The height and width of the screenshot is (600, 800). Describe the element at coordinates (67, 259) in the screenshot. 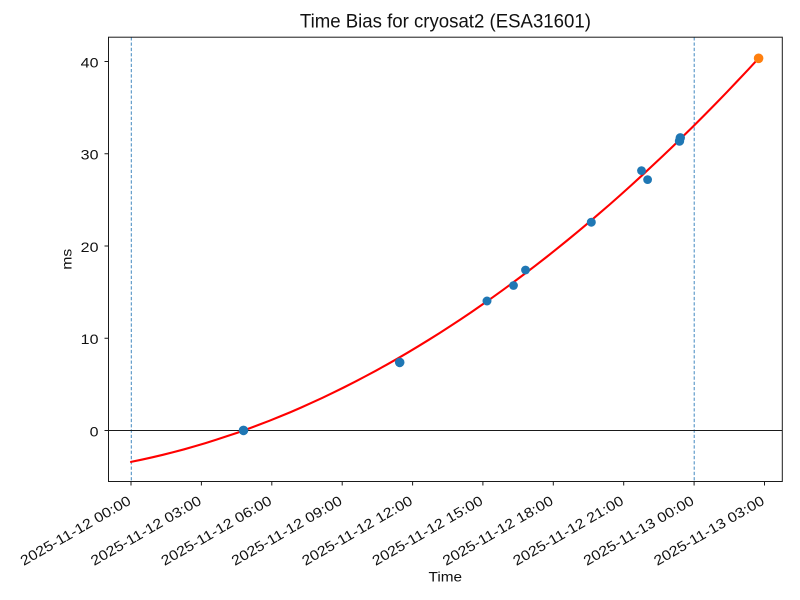

I see `svg-text: ms` at that location.